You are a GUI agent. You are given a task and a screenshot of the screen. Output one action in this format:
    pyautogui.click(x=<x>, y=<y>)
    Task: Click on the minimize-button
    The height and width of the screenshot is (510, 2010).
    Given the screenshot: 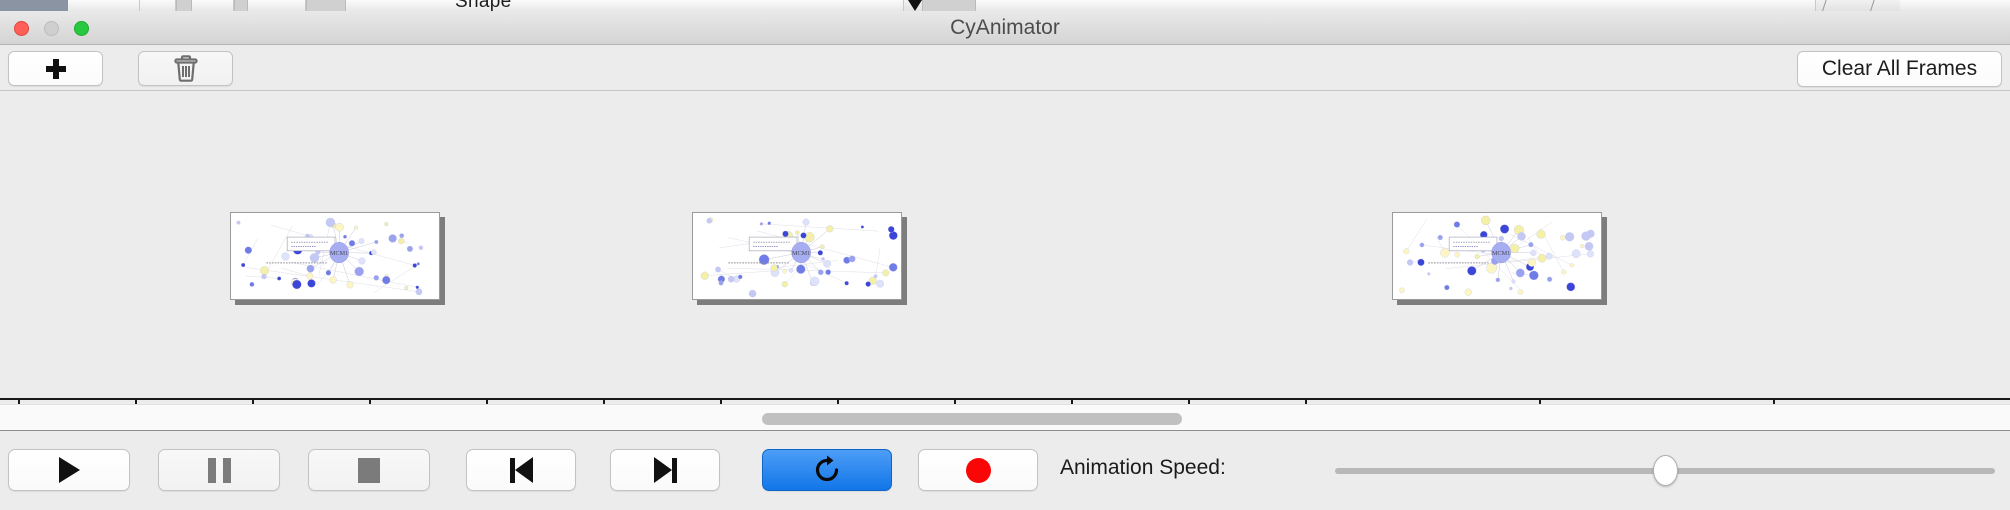 What is the action you would take?
    pyautogui.click(x=51, y=28)
    